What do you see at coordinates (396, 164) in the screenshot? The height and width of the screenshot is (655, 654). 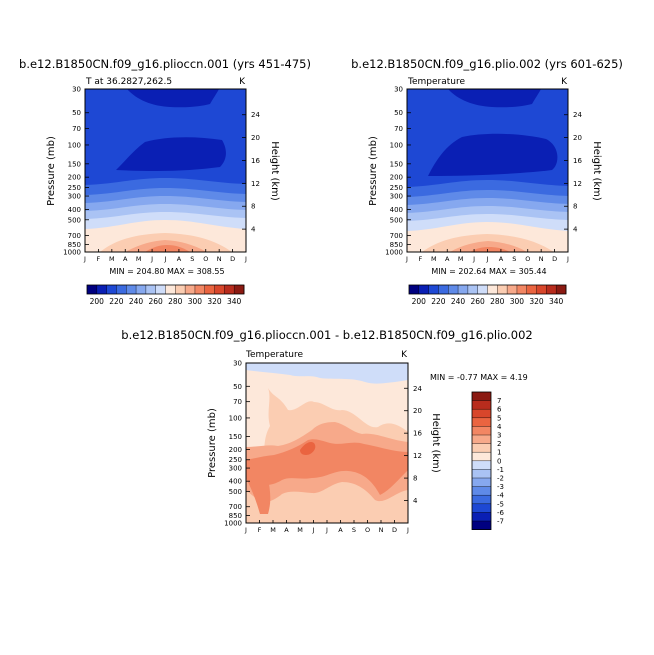 I see `panel-b-pressure-label: 150` at bounding box center [396, 164].